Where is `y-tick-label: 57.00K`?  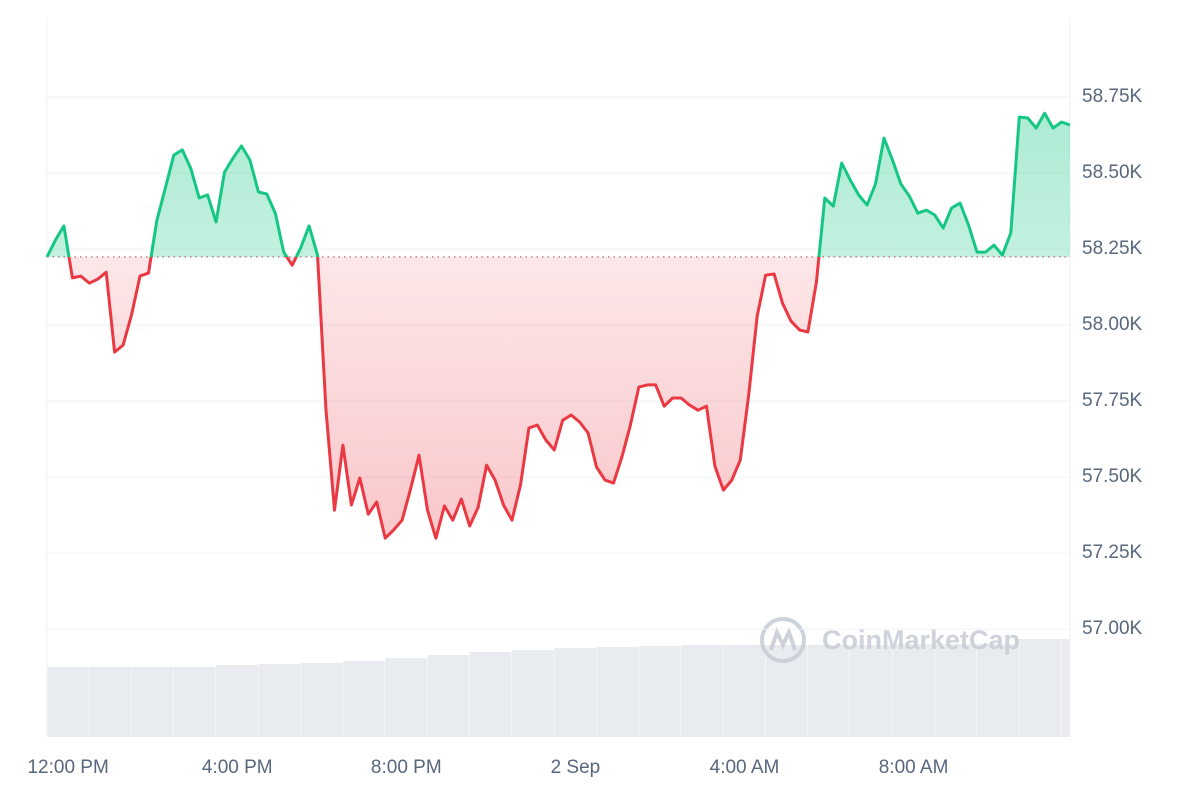 y-tick-label: 57.00K is located at coordinates (1112, 628).